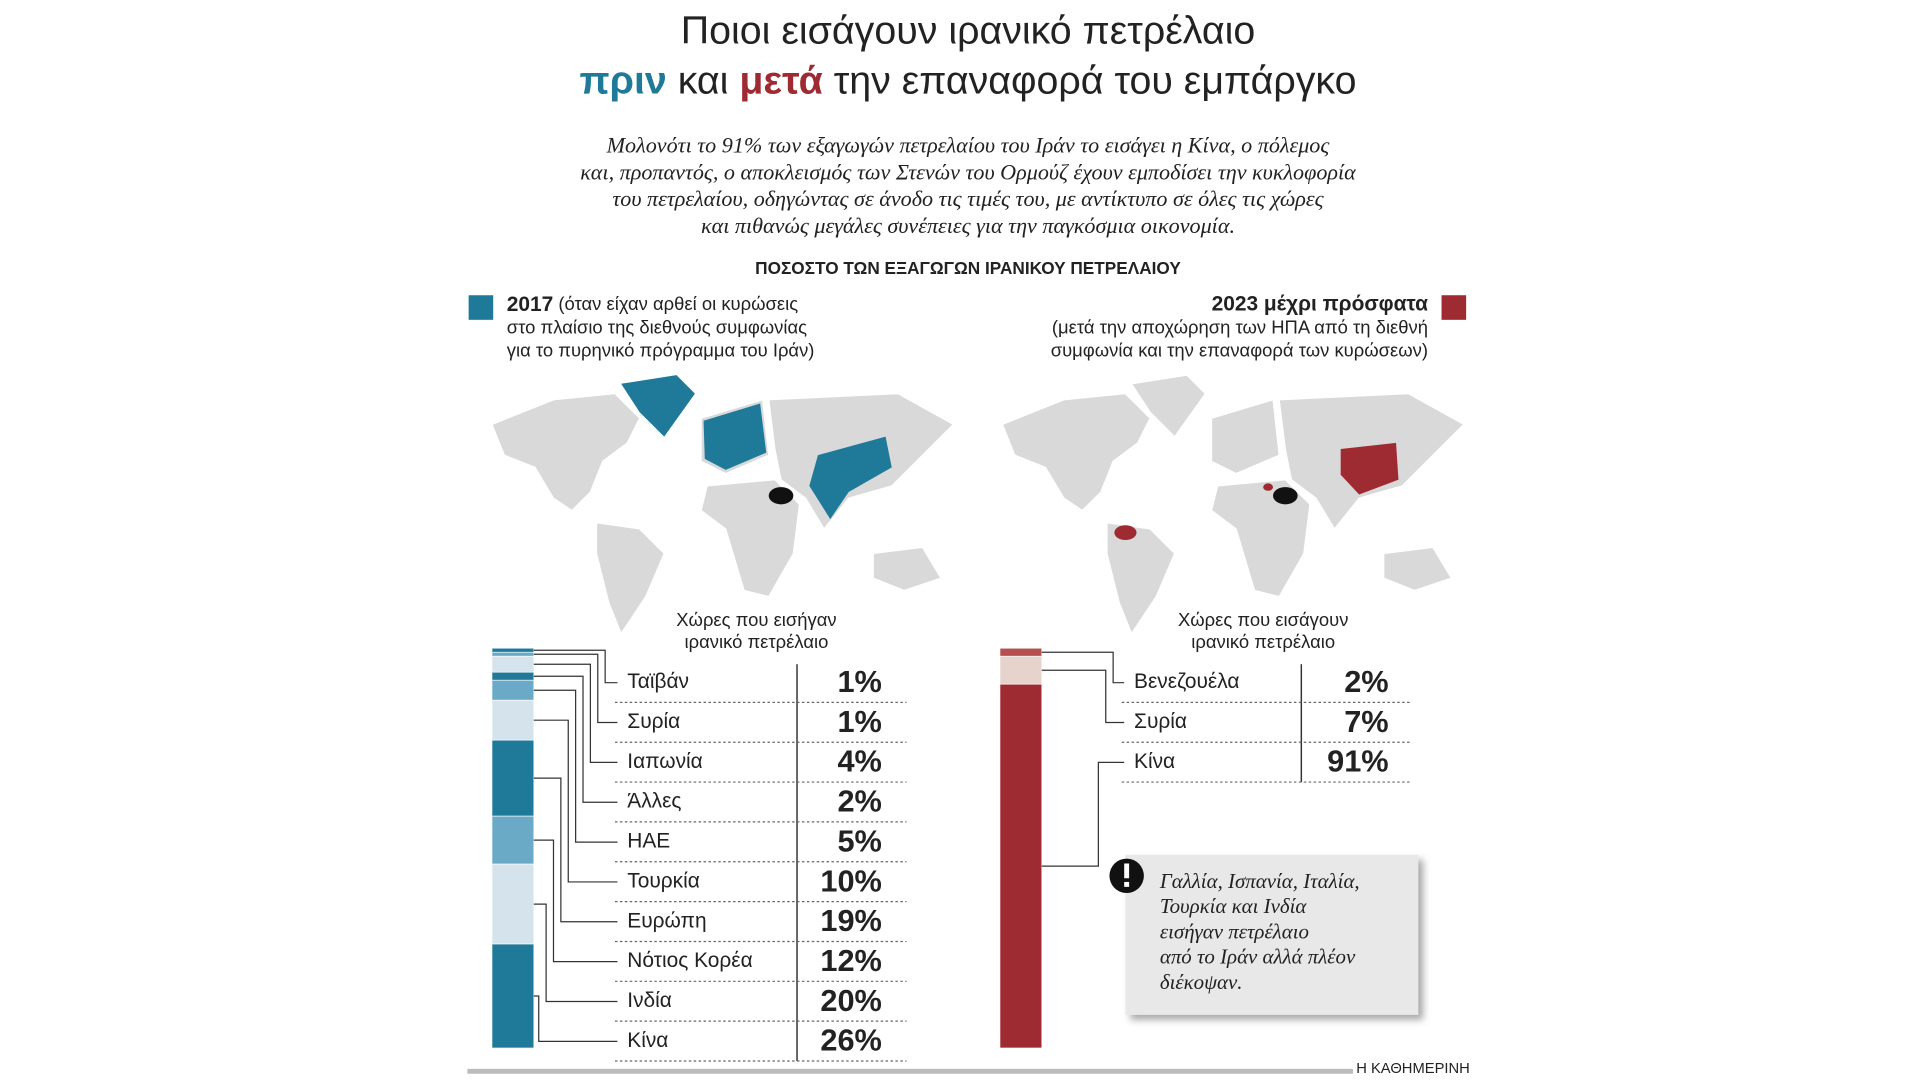  Describe the element at coordinates (1320, 304) in the screenshot. I see `legend-title: 2023 μέχρι πρόσφατα` at that location.